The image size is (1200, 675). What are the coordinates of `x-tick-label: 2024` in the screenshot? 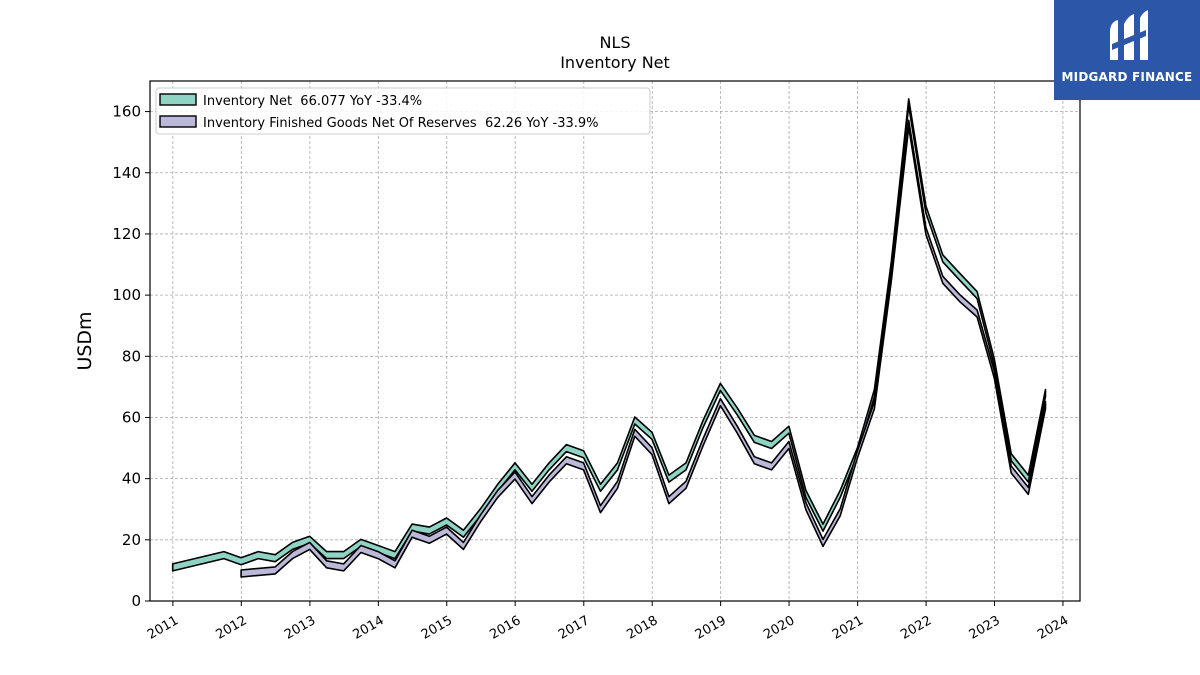 It's located at (1053, 628).